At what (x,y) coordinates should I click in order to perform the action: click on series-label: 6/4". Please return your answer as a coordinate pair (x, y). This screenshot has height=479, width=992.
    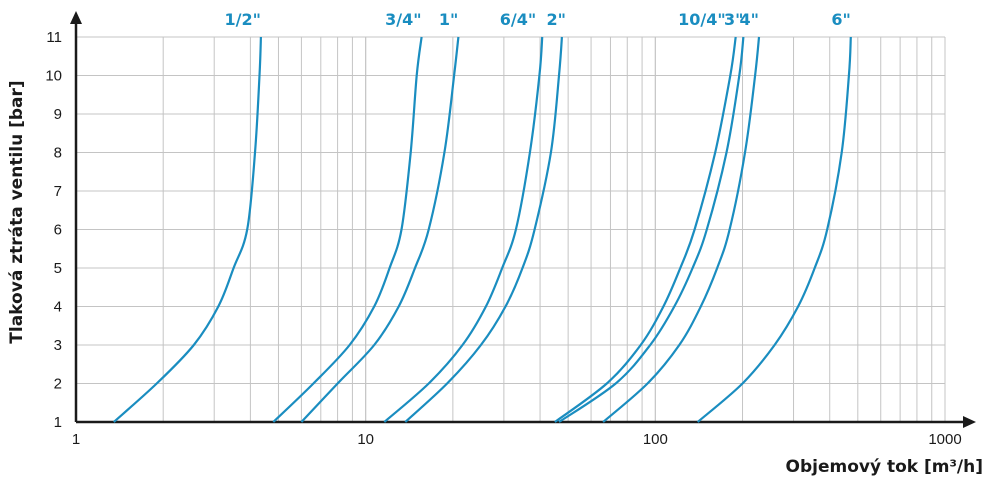
    Looking at the image, I should click on (518, 19).